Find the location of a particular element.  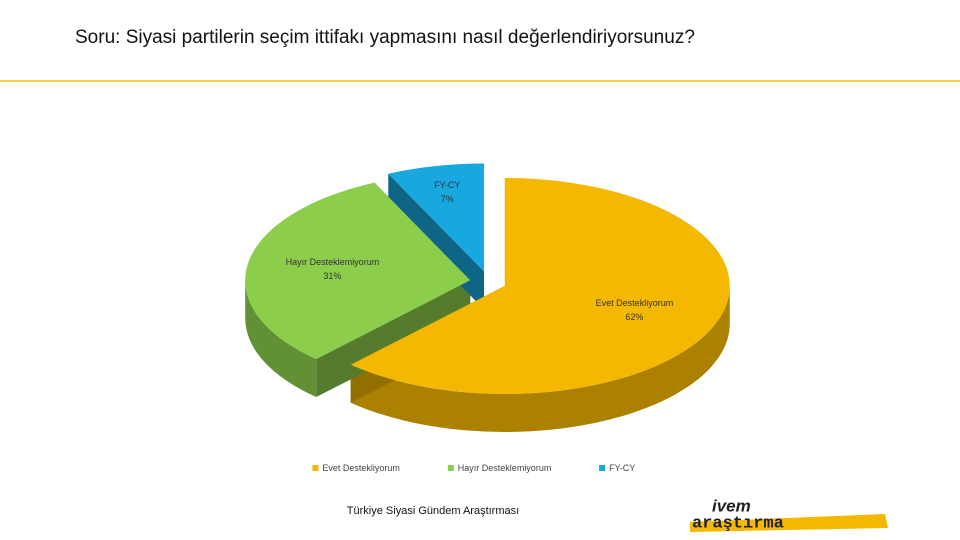

data-label-value: 7% is located at coordinates (447, 199).